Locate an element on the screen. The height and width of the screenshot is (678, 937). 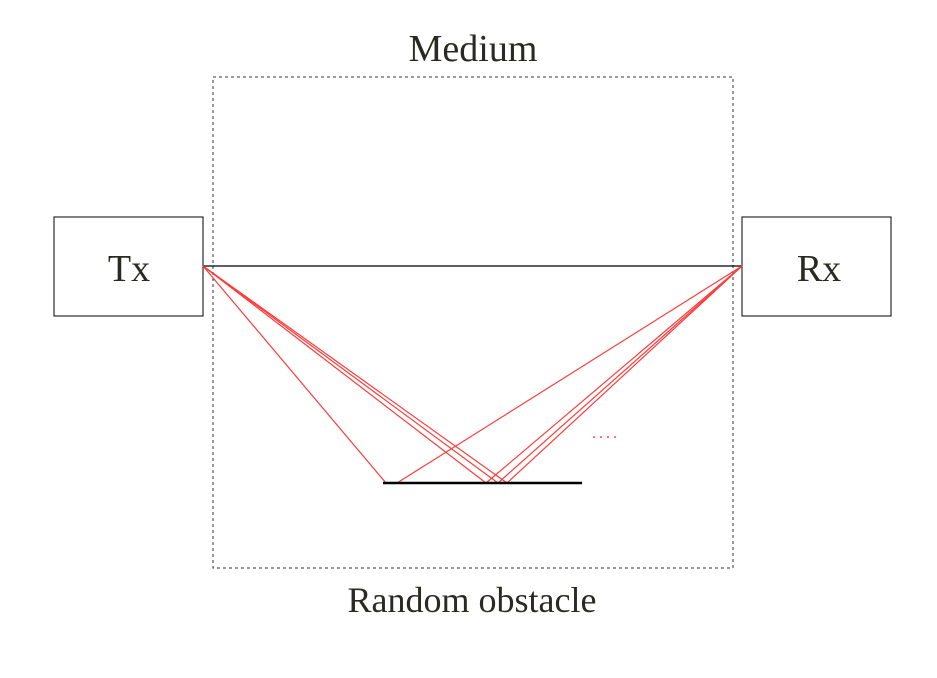
tx-label: Tx is located at coordinates (129, 269).